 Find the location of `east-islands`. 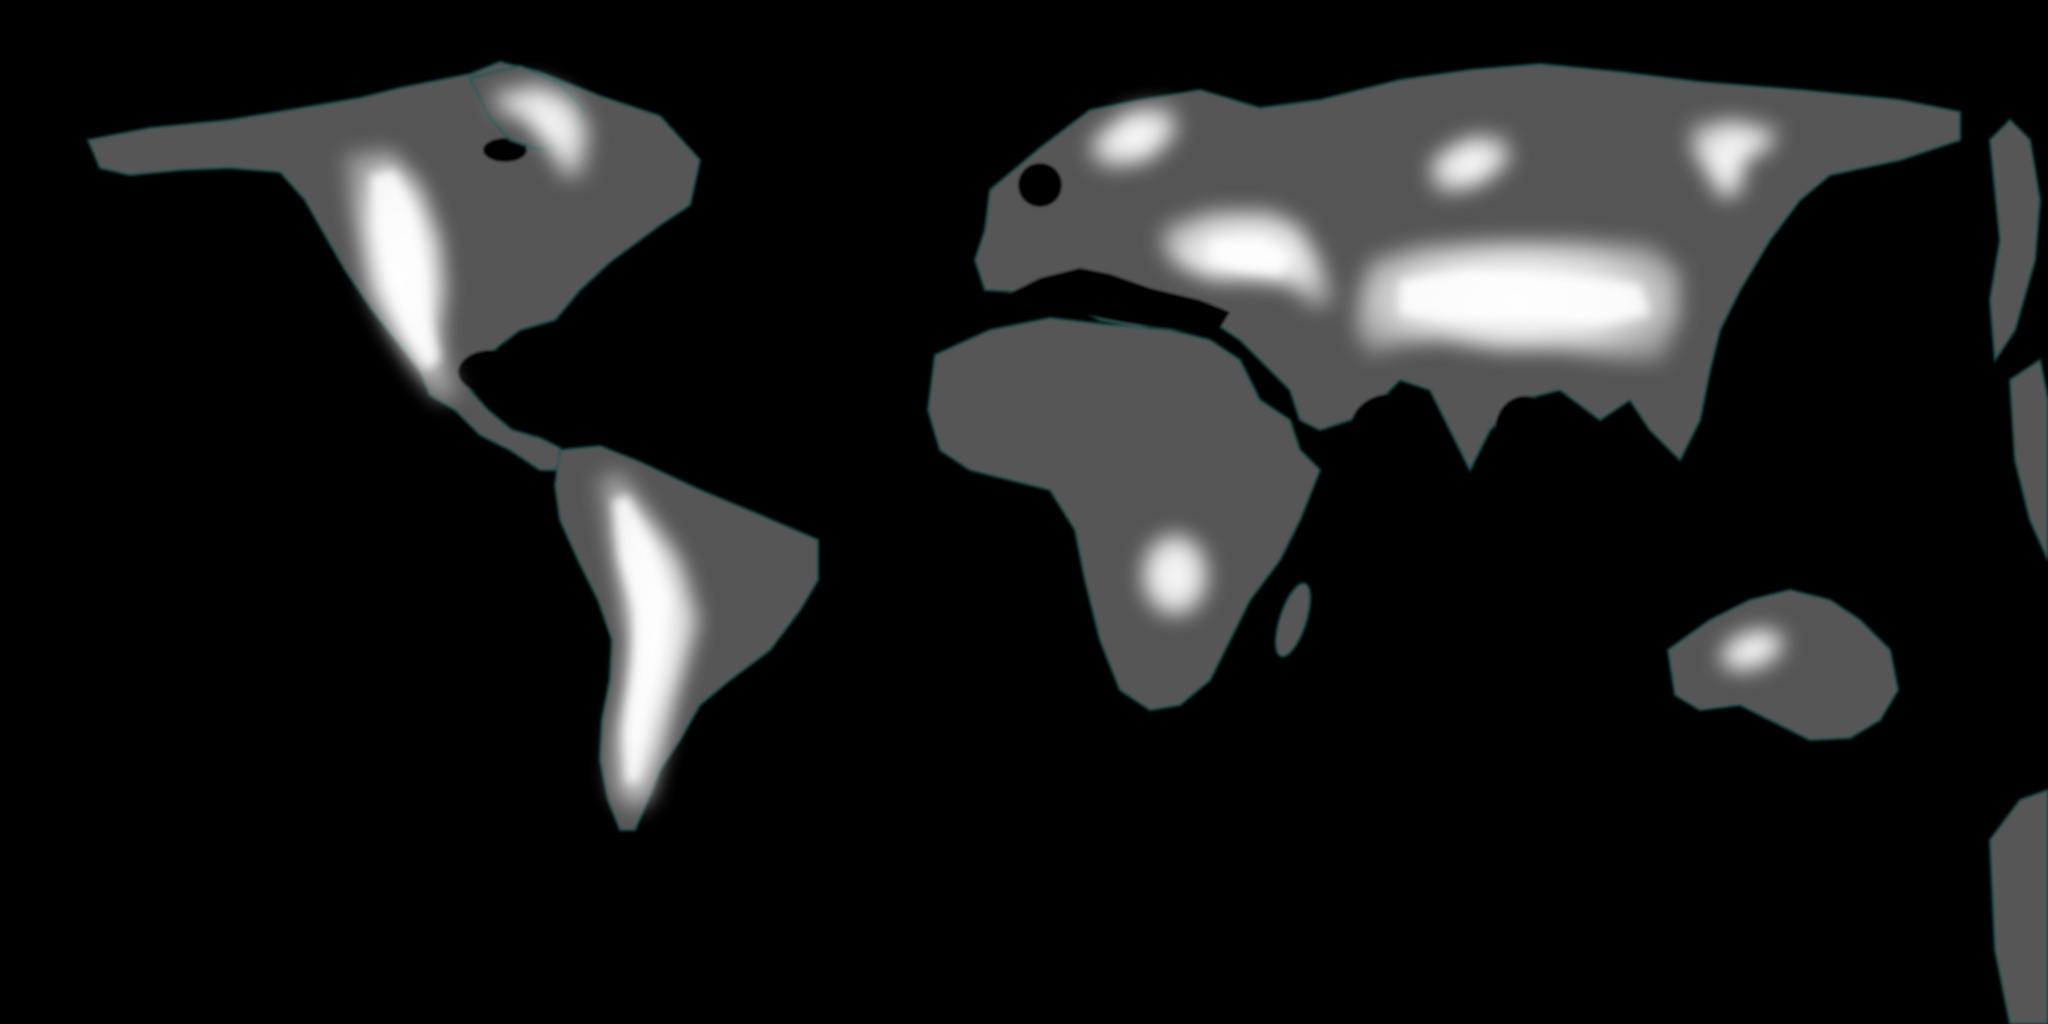

east-islands is located at coordinates (2028, 459).